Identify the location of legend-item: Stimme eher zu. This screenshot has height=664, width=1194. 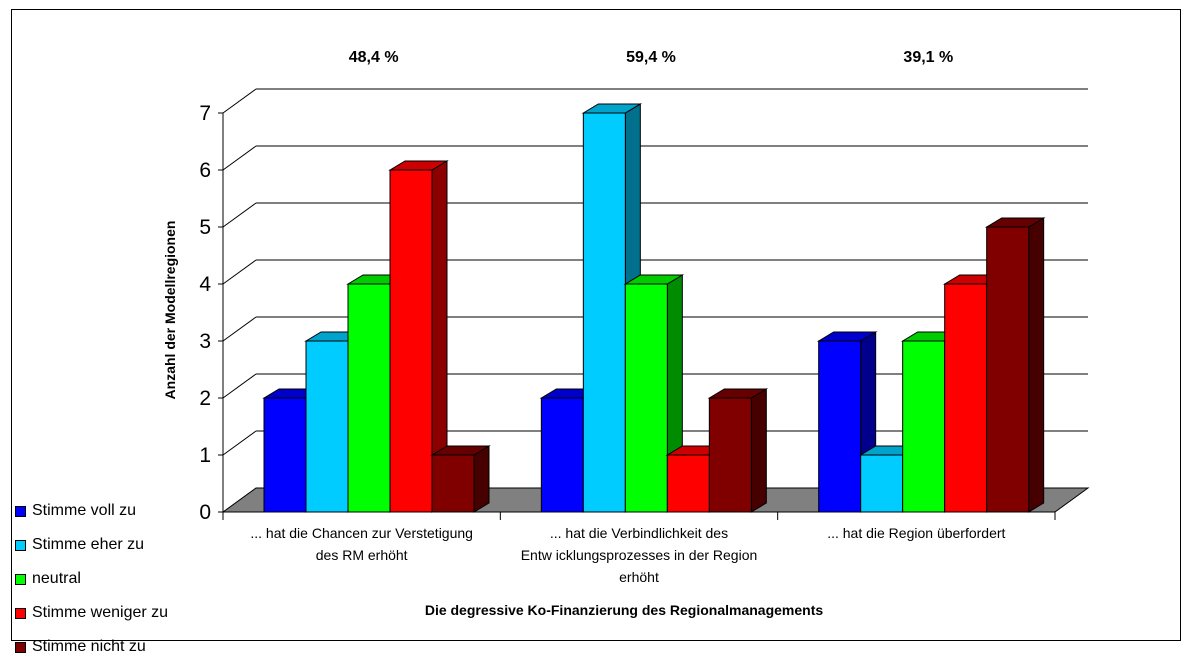
(91, 545).